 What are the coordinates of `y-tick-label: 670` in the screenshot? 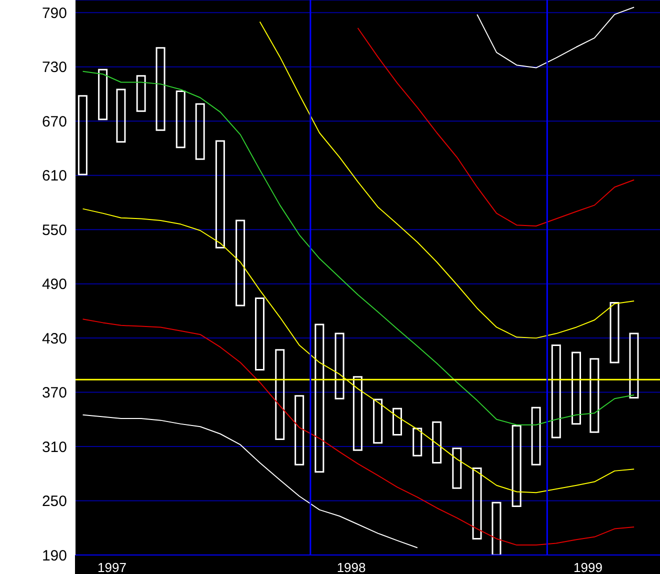 It's located at (54, 121).